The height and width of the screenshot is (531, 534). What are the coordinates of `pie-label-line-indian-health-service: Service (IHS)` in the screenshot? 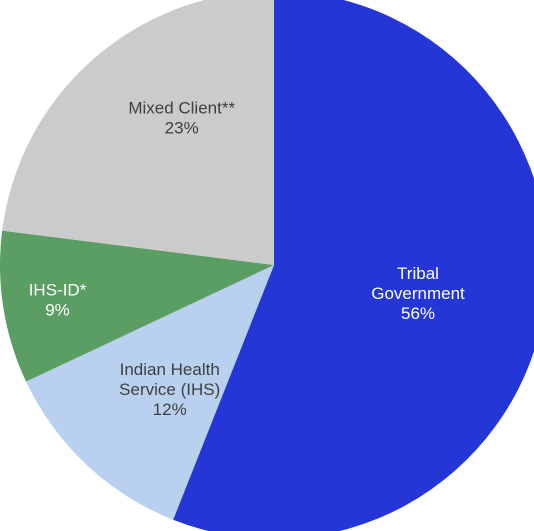 It's located at (169, 389).